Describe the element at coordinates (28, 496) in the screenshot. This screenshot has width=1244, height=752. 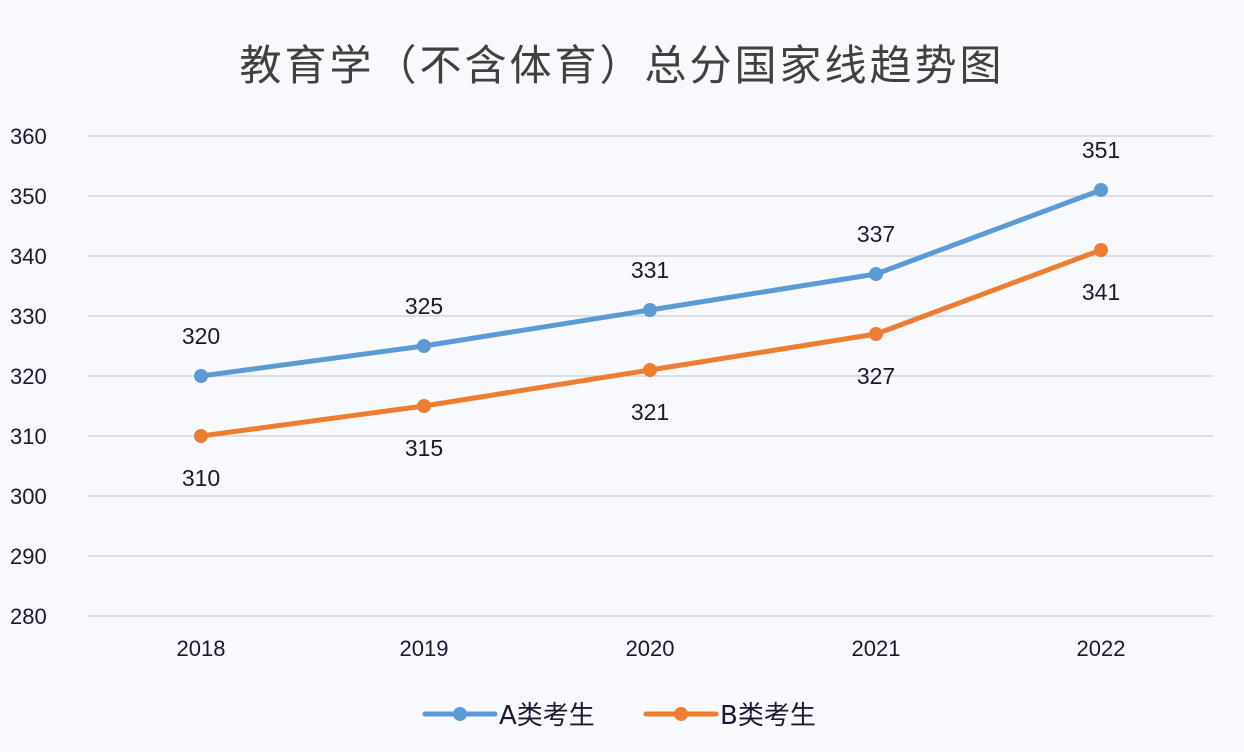
I see `y-tick-label: 300` at that location.